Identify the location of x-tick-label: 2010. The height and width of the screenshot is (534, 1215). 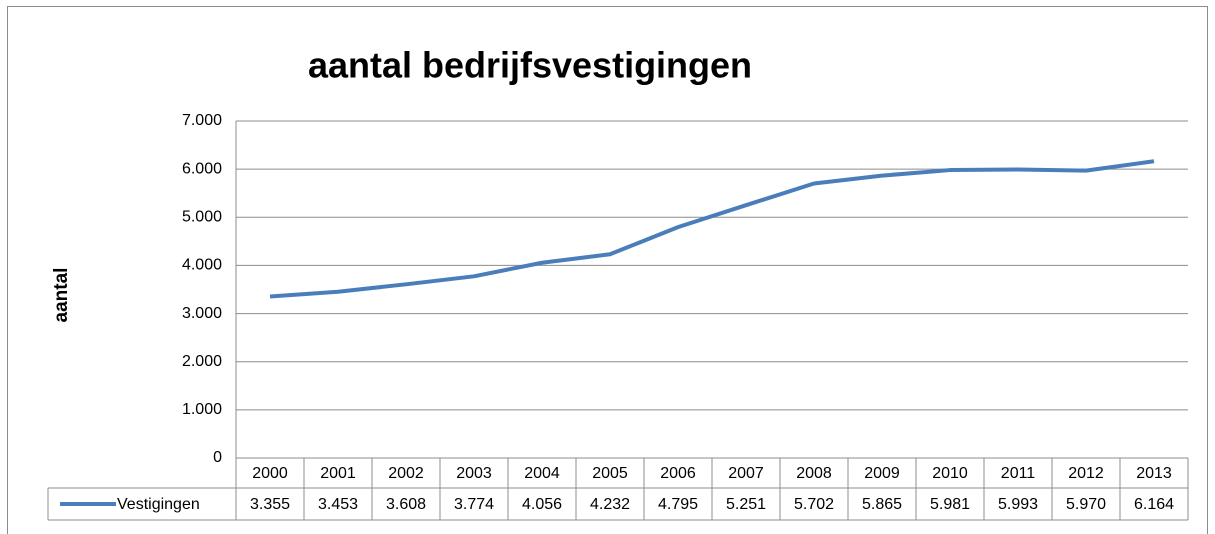
(950, 473).